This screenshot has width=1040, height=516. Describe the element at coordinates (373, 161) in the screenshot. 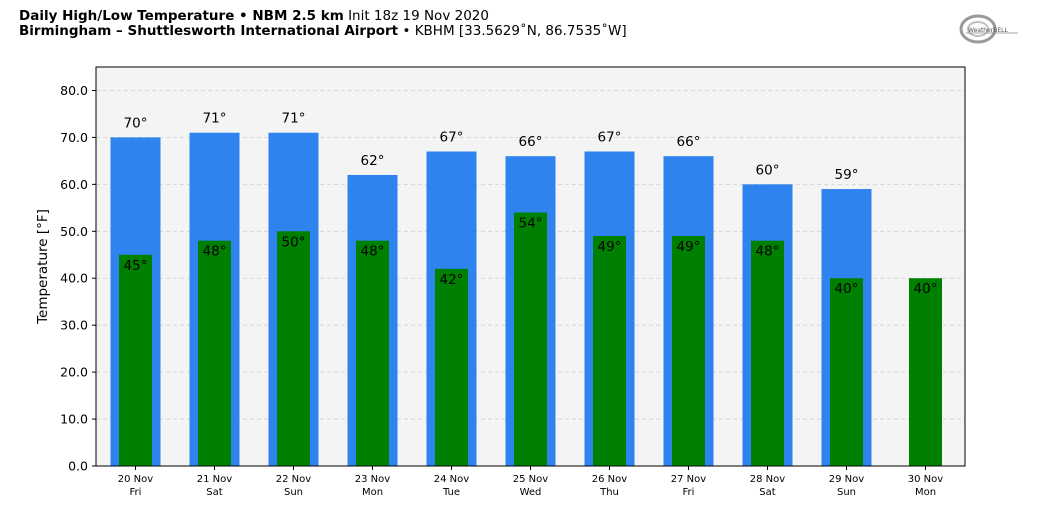

I see `high-temp-label: 62°` at that location.